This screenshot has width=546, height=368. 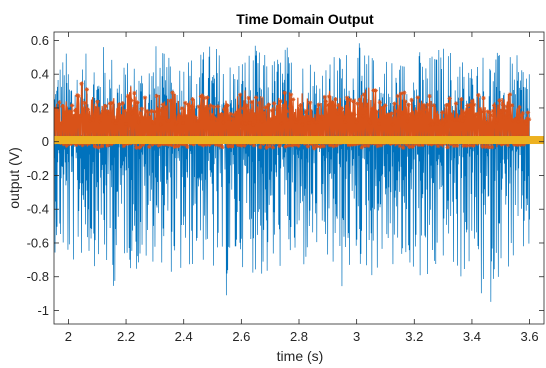 What do you see at coordinates (40, 107) in the screenshot?
I see `y-tick-label: 0.2` at bounding box center [40, 107].